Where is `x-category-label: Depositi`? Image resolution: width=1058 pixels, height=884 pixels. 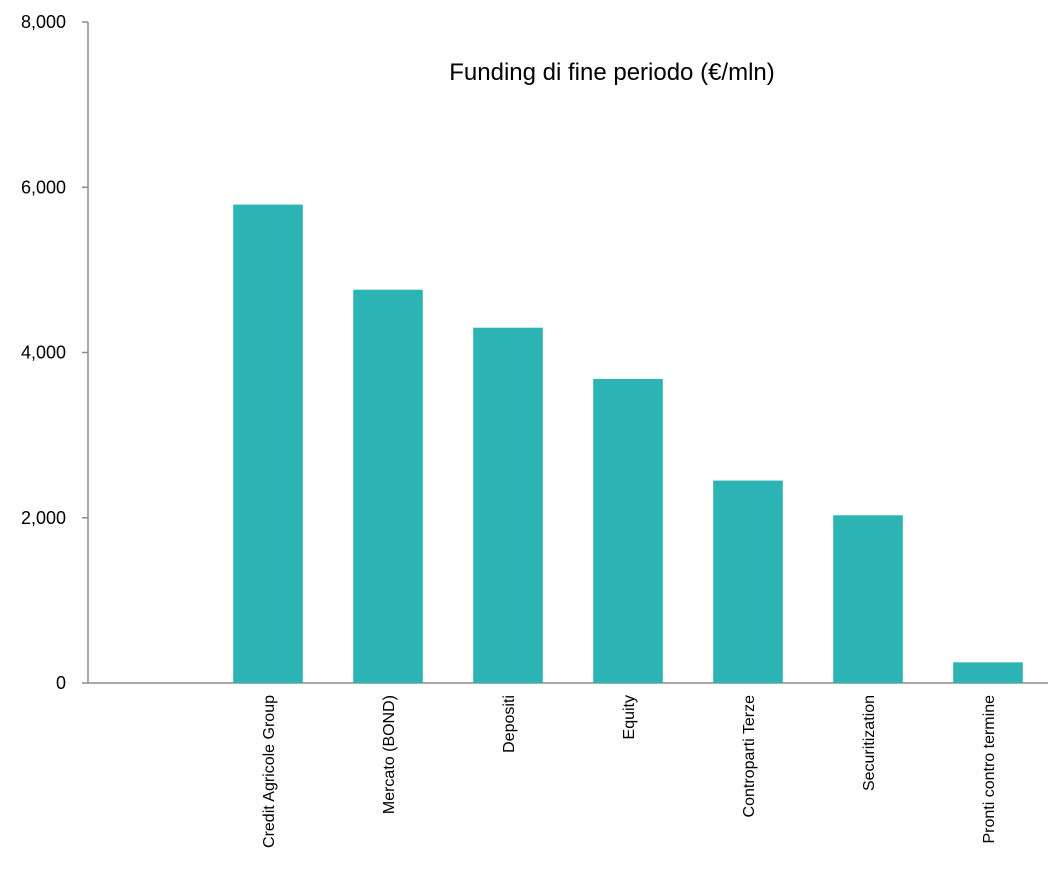
x-category-label: Depositi is located at coordinates (509, 724).